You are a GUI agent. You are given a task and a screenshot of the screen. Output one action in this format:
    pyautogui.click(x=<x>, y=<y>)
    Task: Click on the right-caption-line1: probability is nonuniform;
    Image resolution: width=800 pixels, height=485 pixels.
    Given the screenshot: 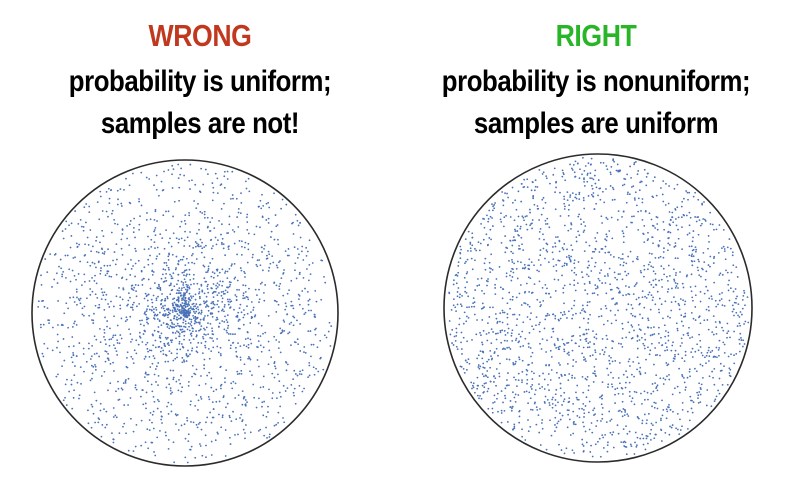 What is the action you would take?
    pyautogui.click(x=596, y=81)
    